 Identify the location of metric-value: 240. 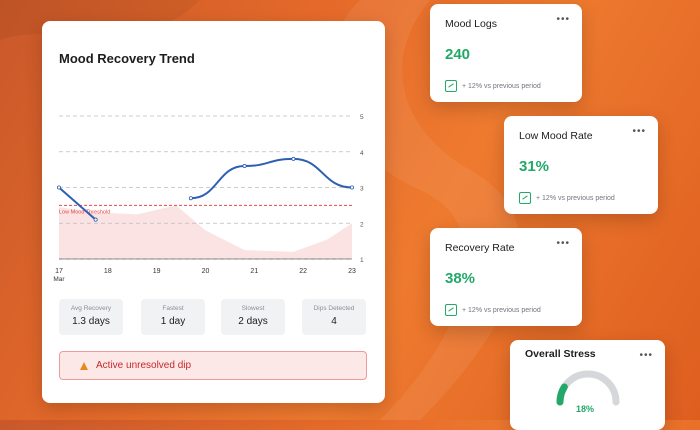
(458, 54).